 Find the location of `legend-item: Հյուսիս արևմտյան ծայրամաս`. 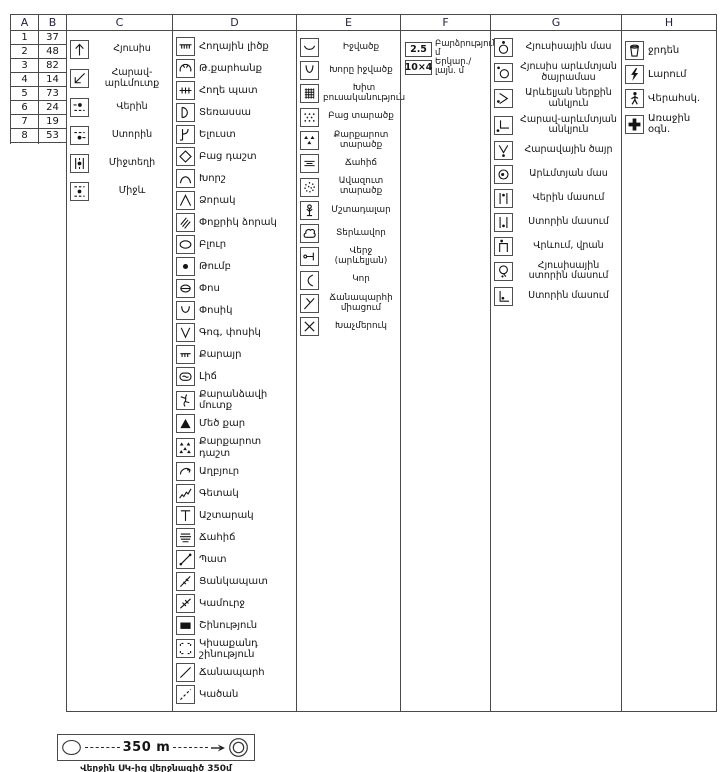

legend-item: Հյուսիս արևմտյան ծայրամաս is located at coordinates (557, 72).